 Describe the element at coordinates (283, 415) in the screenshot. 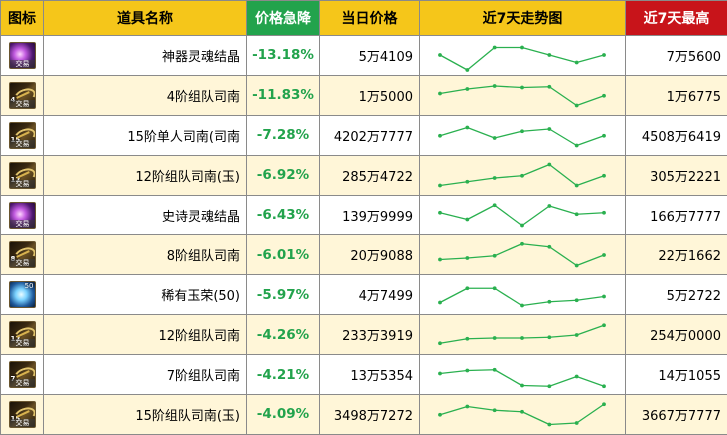

I see `price-drop-percent: -4.09%` at that location.